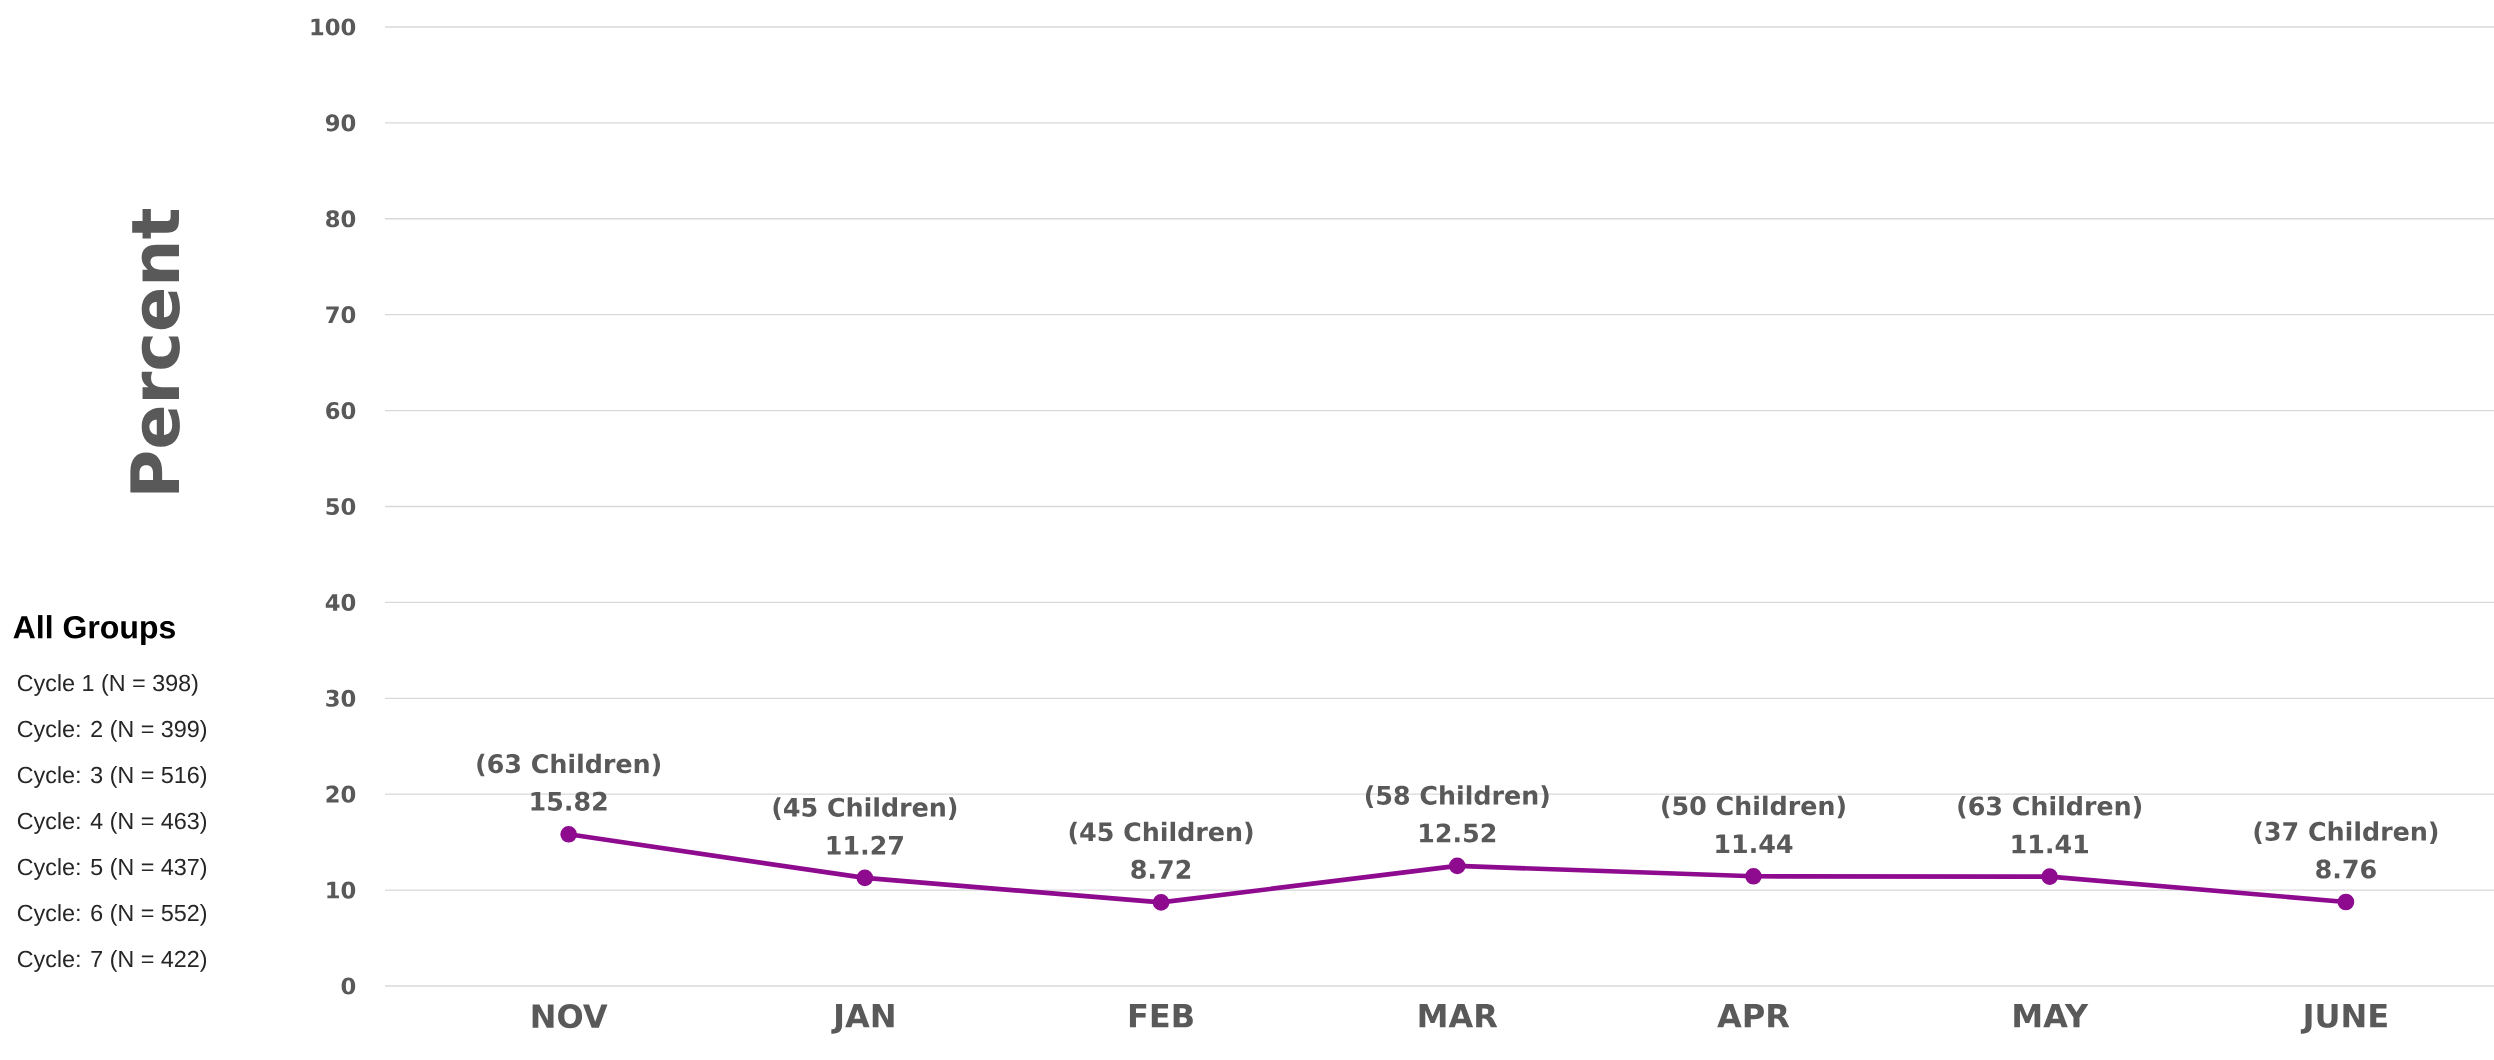 The image size is (2494, 1060). What do you see at coordinates (155, 351) in the screenshot?
I see `y-axis-title: Percent` at bounding box center [155, 351].